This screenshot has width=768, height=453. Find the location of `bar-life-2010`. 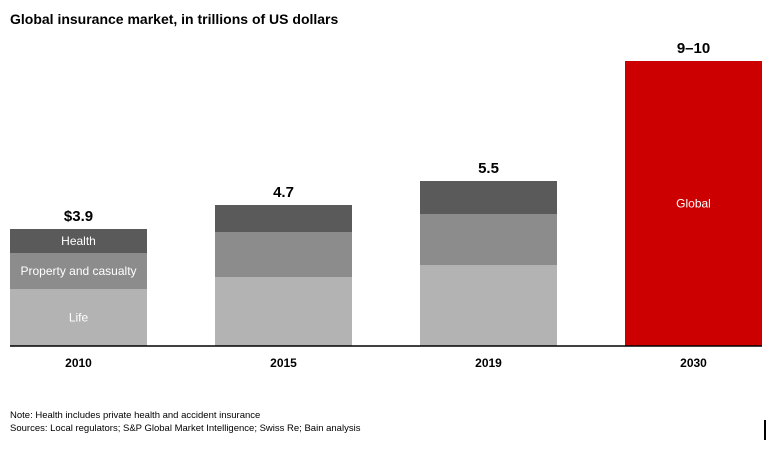

bar-life-2010 is located at coordinates (78, 317).